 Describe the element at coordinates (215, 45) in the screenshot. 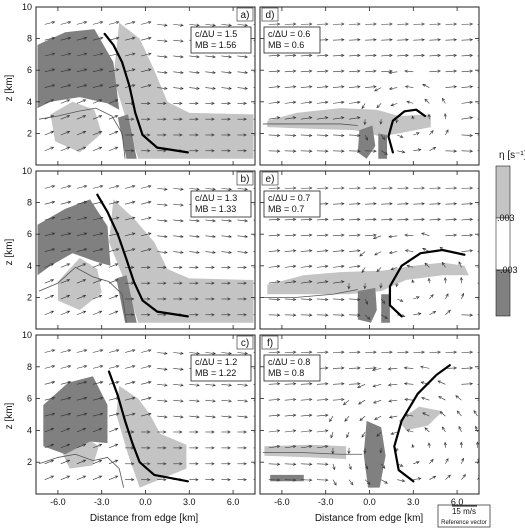

I see `annotation-line: MB = 1.56` at that location.